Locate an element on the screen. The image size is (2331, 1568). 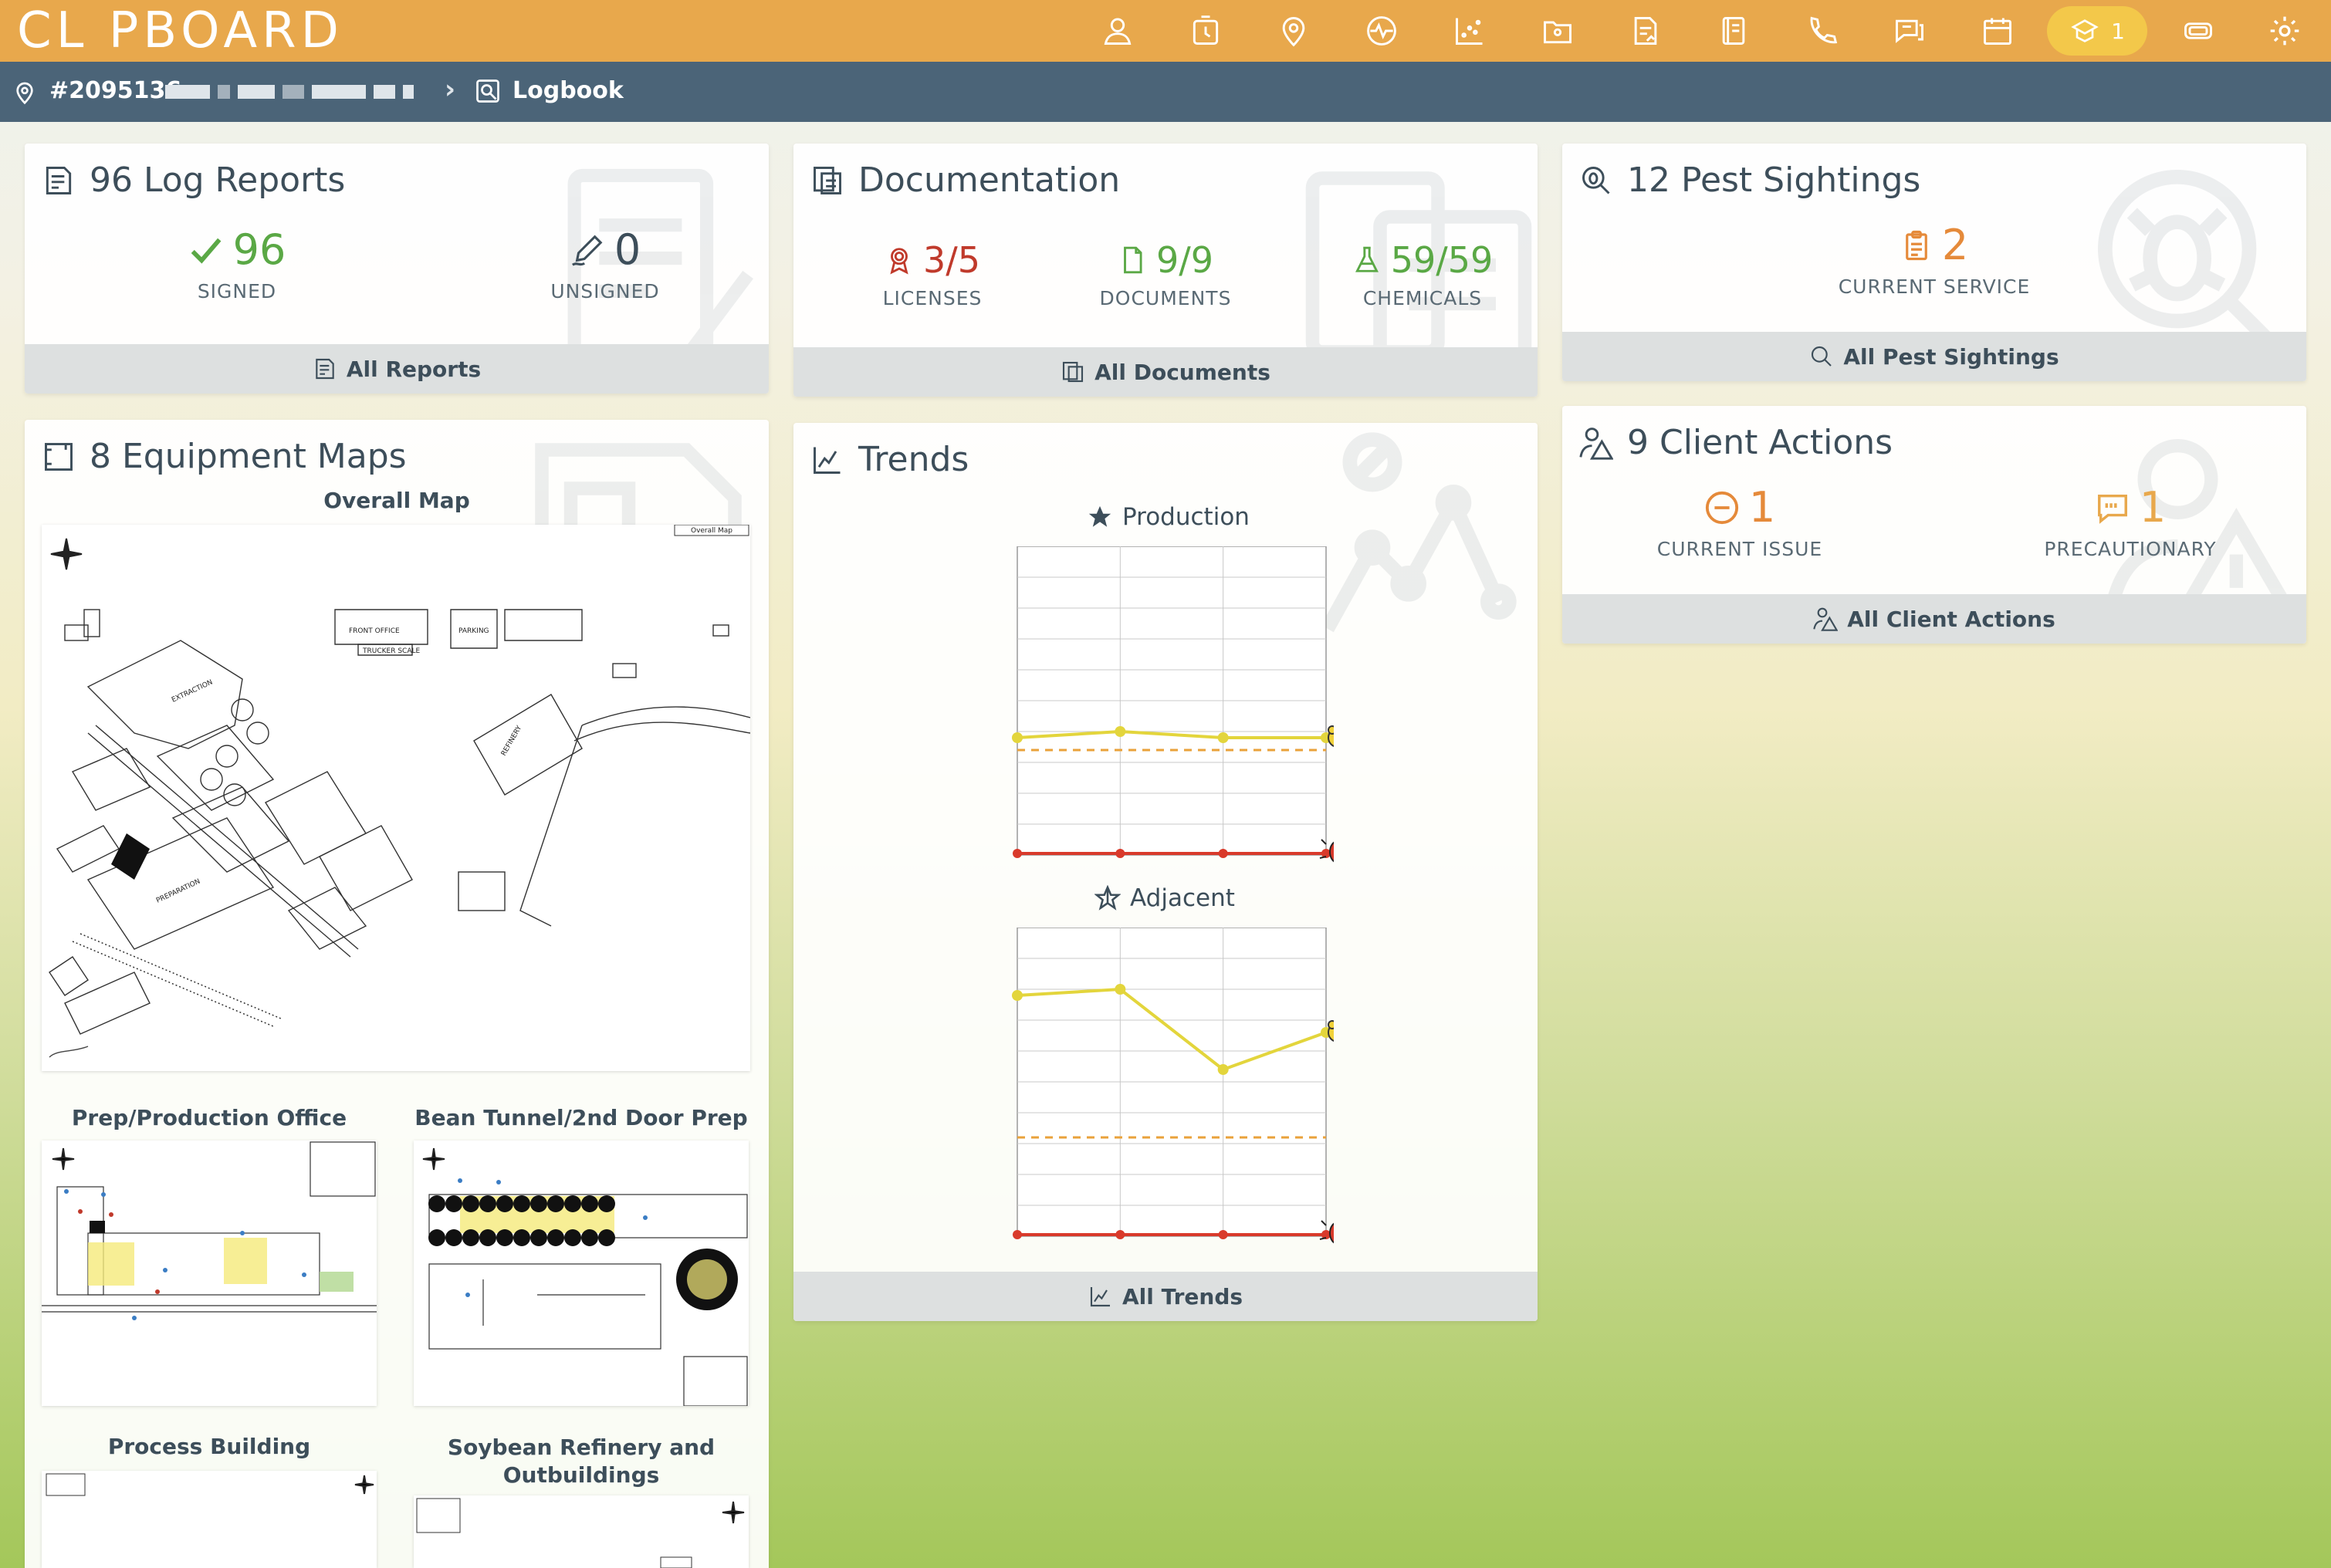
adjacent-trend-chart is located at coordinates (1172, 1090).